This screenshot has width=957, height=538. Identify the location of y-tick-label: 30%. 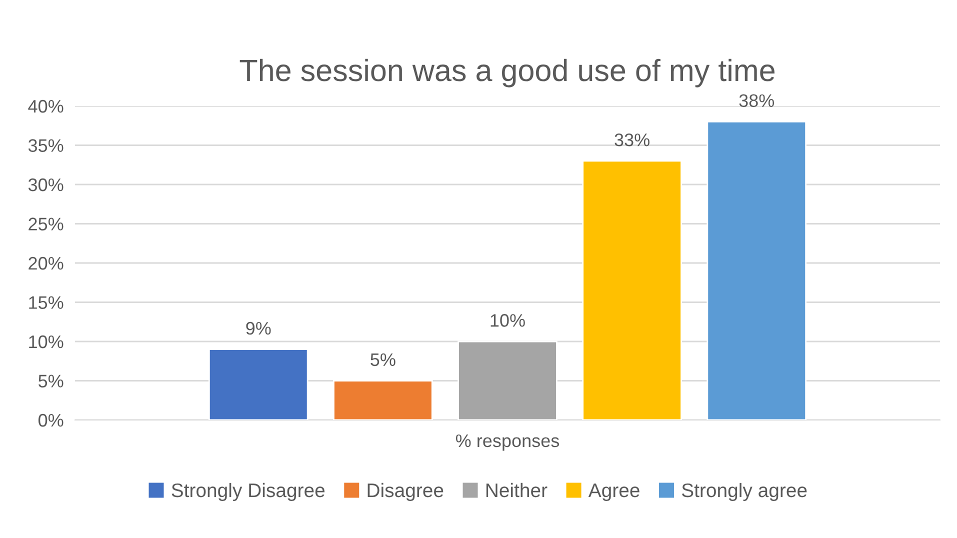
(46, 185).